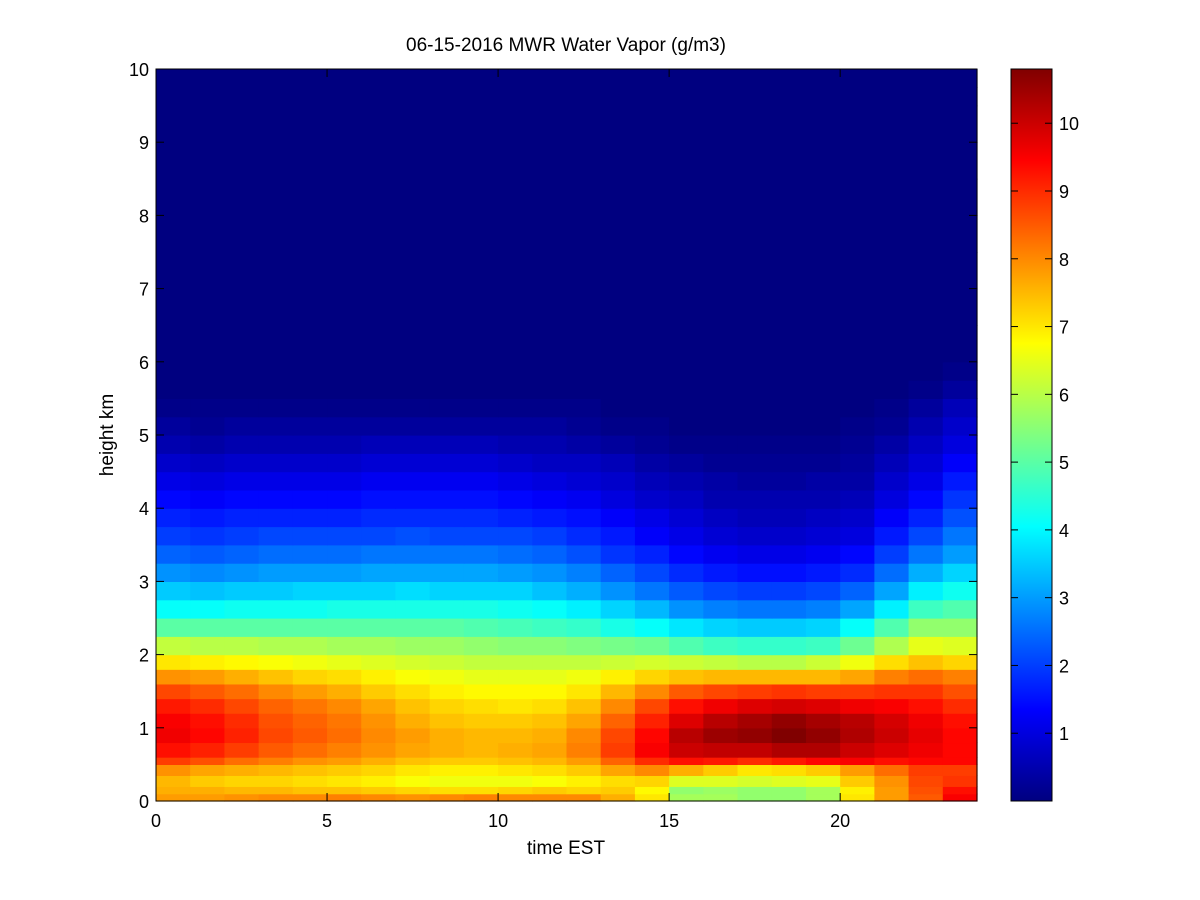 Image resolution: width=1200 pixels, height=900 pixels. Describe the element at coordinates (107, 435) in the screenshot. I see `y-axis-label: height km` at that location.